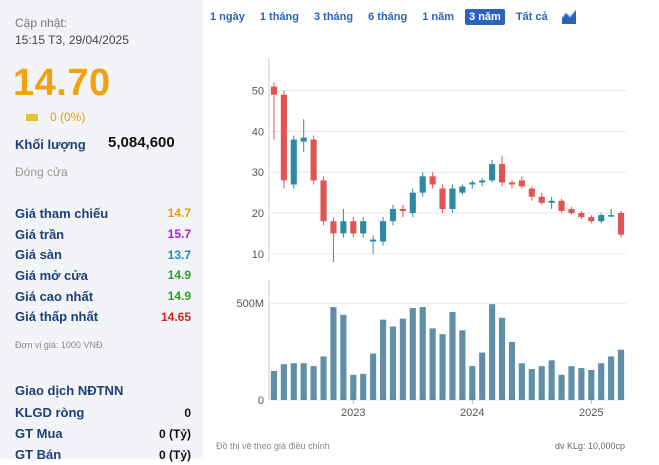 The image size is (659, 465). What do you see at coordinates (258, 255) in the screenshot?
I see `price-tick-label: 10` at bounding box center [258, 255].